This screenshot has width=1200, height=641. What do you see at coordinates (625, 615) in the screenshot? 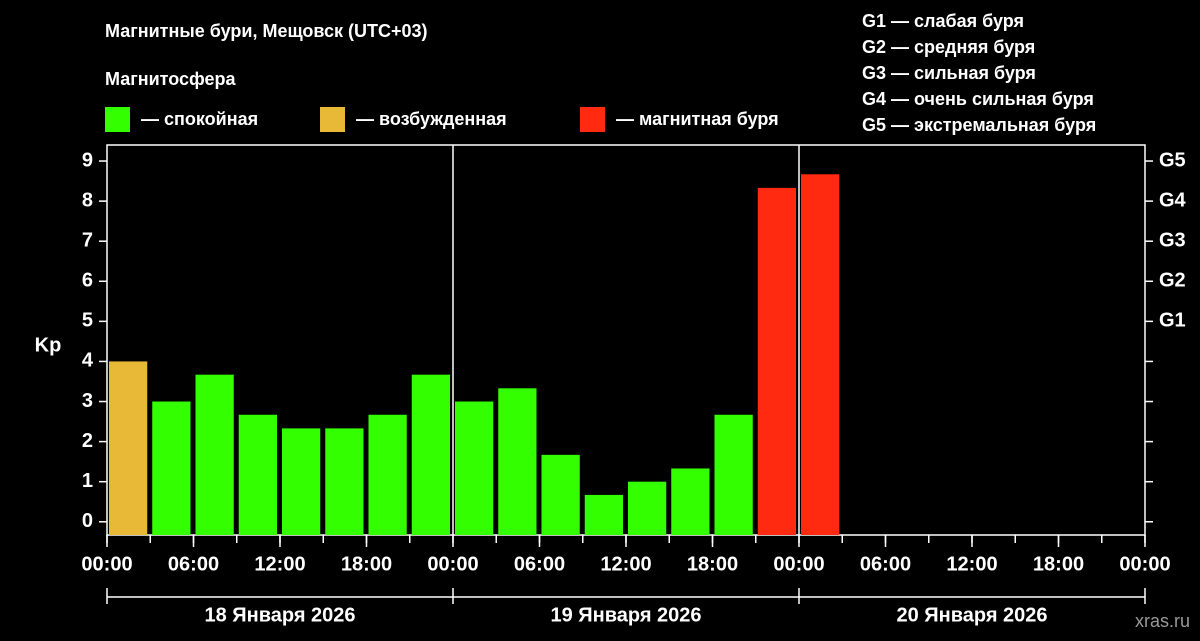
I see `day-label: 19 Января 2026` at bounding box center [625, 615].